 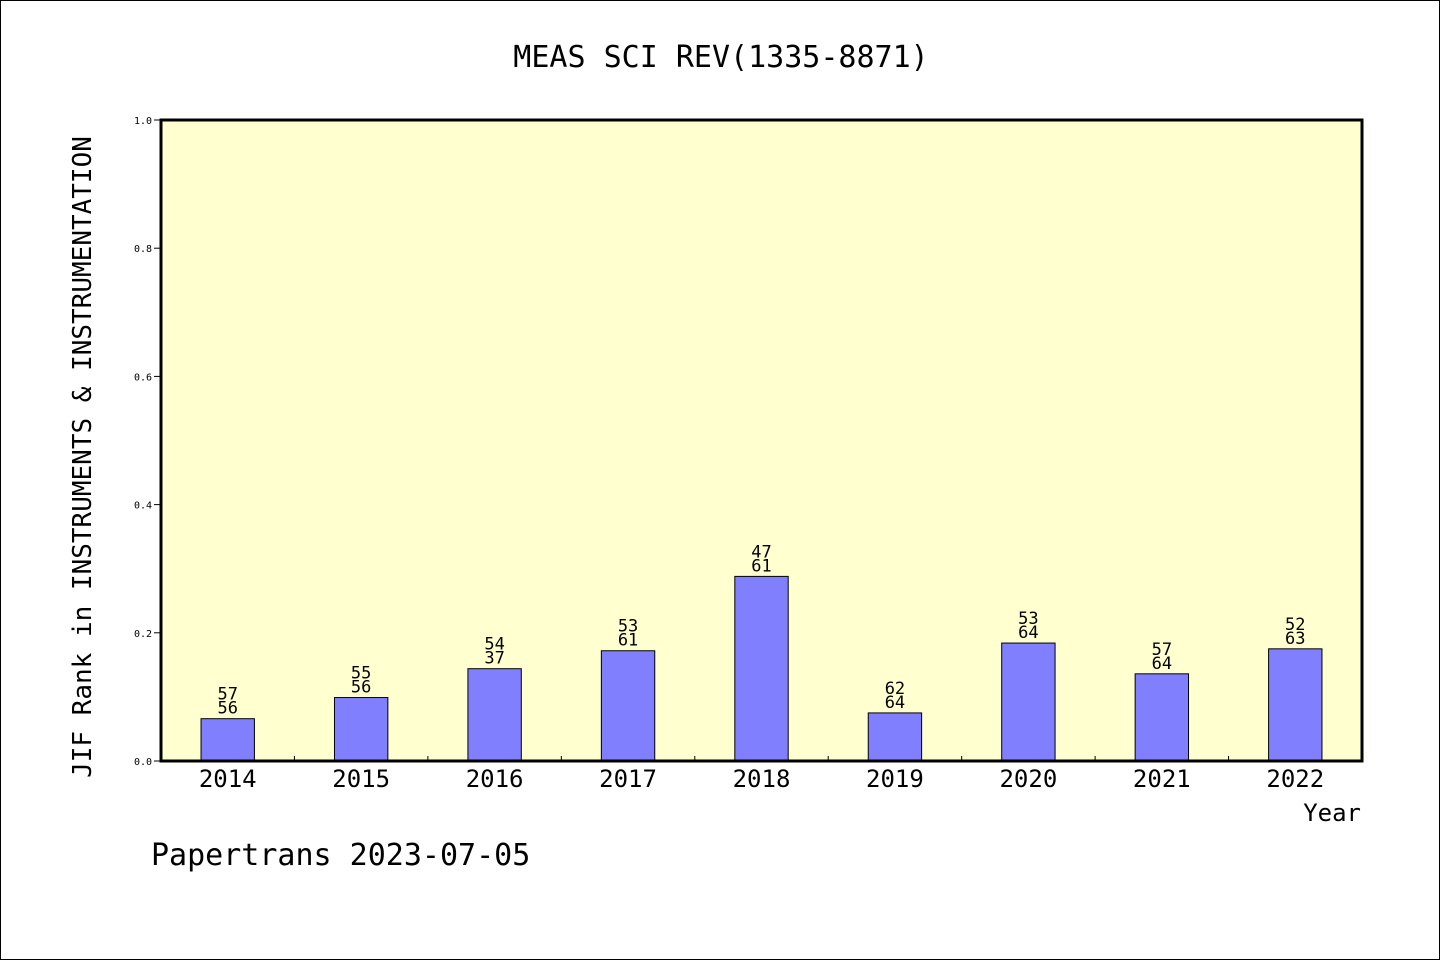 I want to click on data-label-bottom-2016: 37, so click(x=494, y=659).